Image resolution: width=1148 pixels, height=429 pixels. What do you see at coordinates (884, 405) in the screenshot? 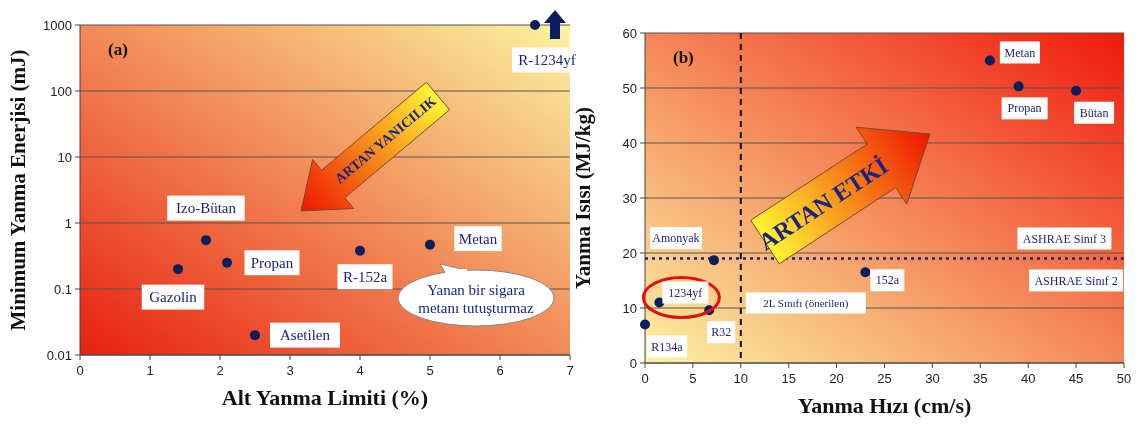
I see `x-axis-title: Yanma Hızı (cm/s)` at bounding box center [884, 405].